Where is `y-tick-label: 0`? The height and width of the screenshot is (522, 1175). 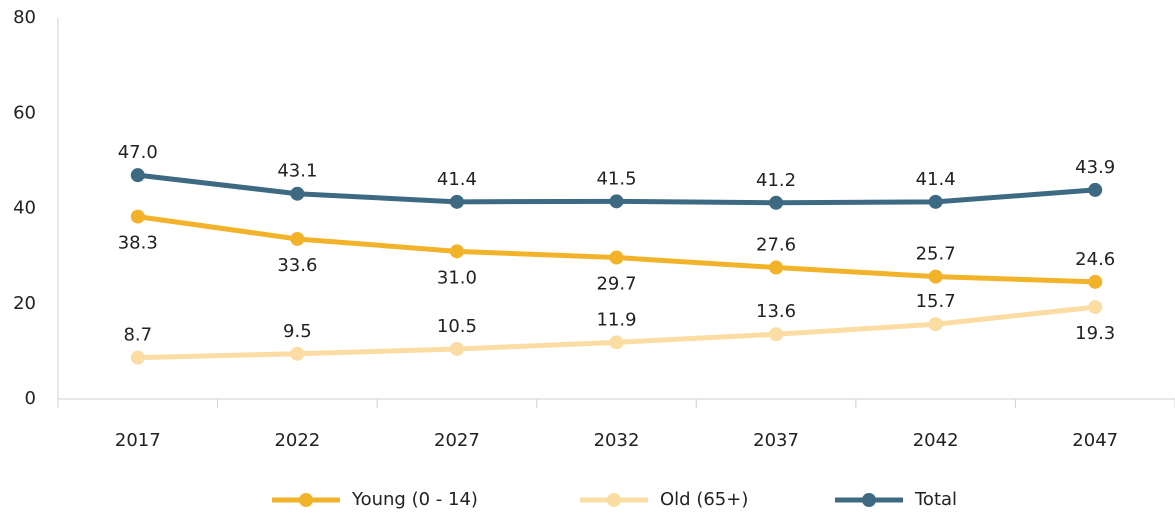 y-tick-label: 0 is located at coordinates (30, 398).